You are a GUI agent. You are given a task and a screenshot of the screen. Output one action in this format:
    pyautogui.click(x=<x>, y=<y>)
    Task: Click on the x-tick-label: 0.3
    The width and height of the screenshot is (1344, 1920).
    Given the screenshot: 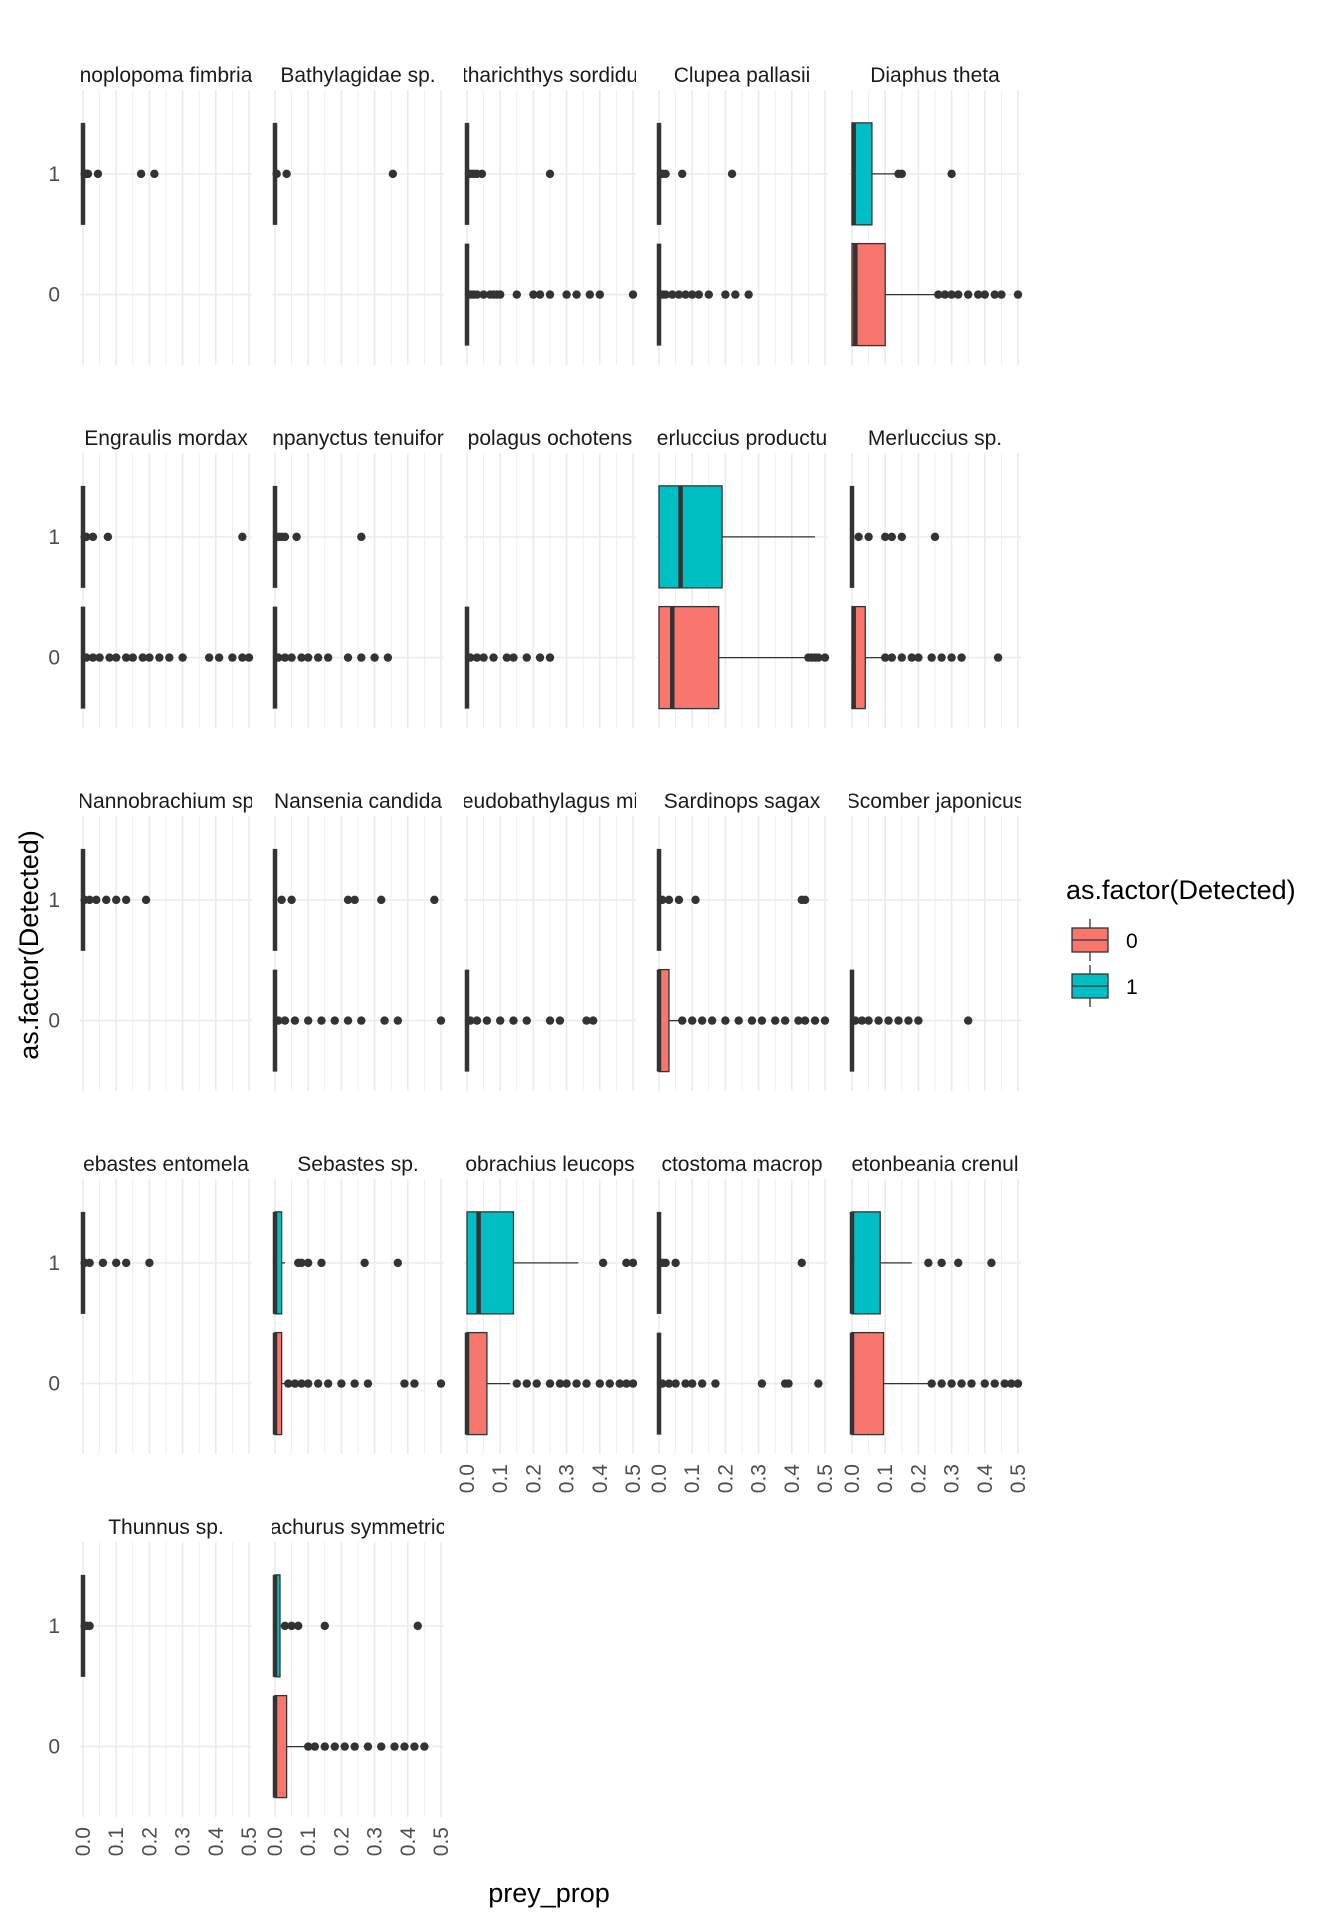 What is the action you would take?
    pyautogui.click(x=375, y=1841)
    